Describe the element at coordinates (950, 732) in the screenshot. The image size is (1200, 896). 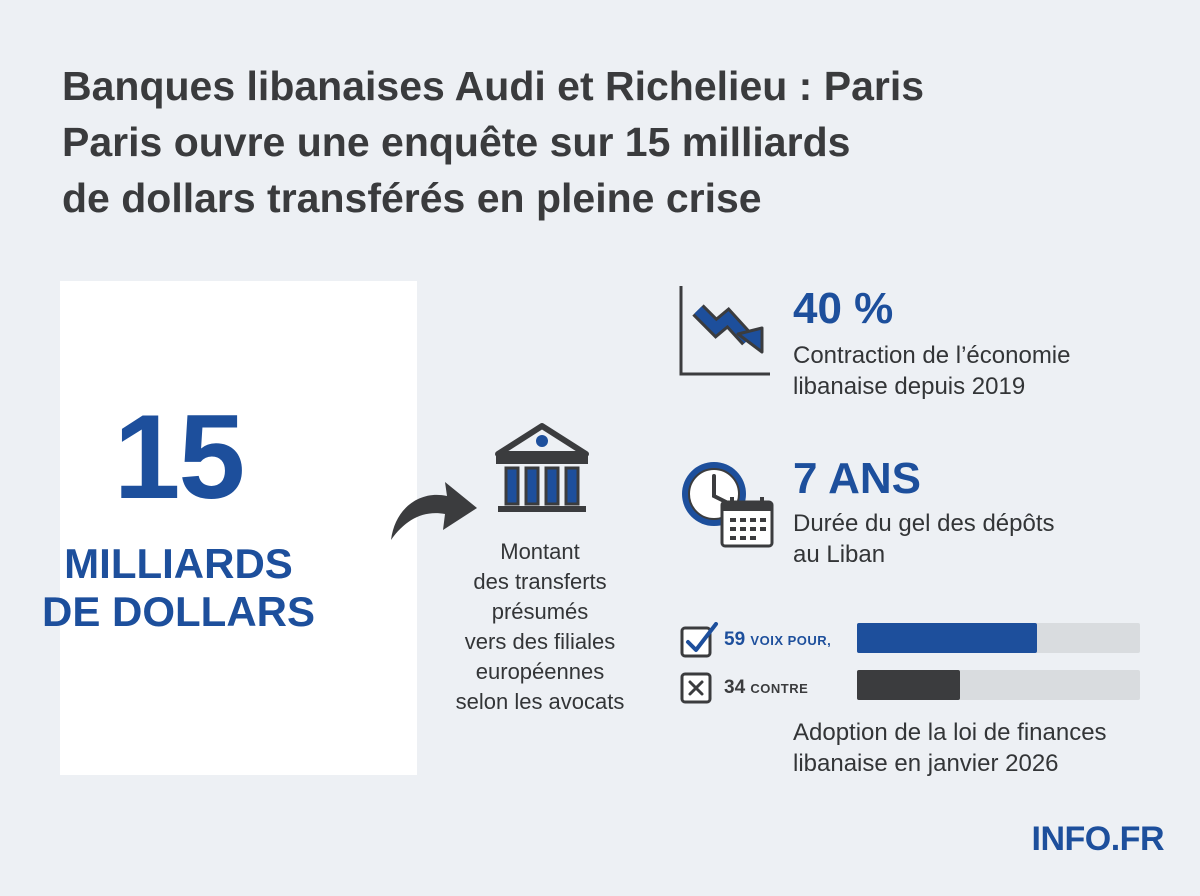
I see `vote-caption-line-1: Adoption de la loi de finances` at that location.